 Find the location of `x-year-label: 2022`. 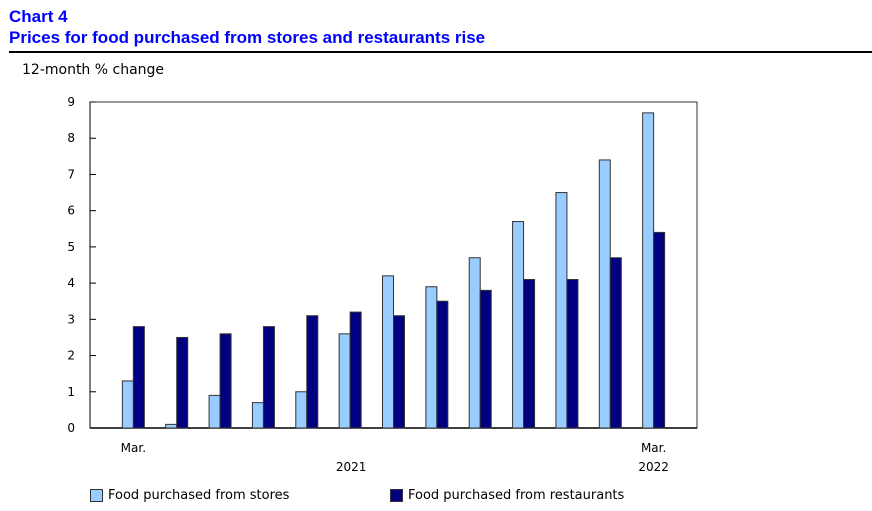

x-year-label: 2022 is located at coordinates (653, 467).